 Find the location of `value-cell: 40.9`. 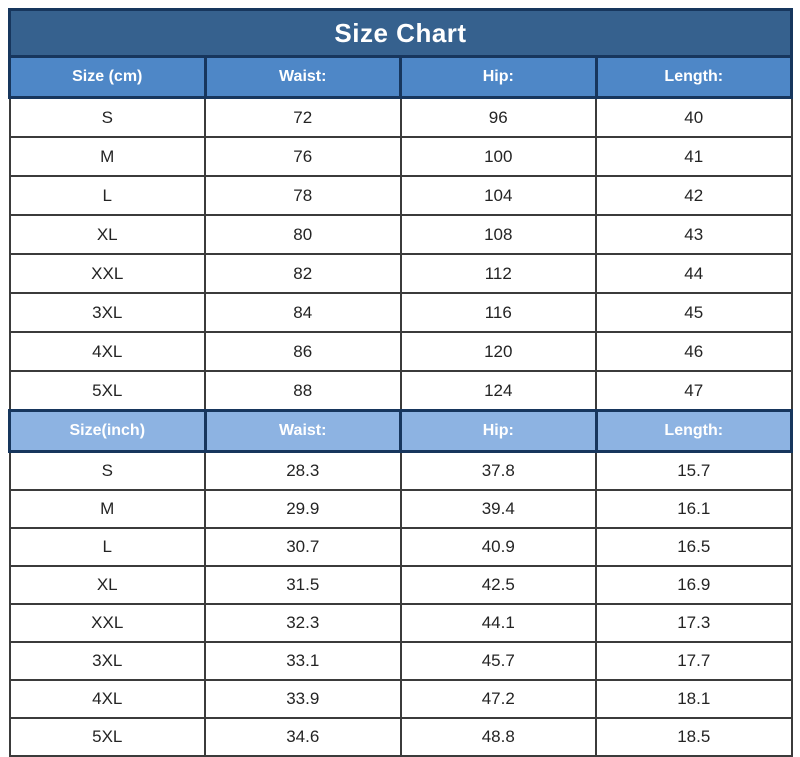

value-cell: 40.9 is located at coordinates (498, 547).